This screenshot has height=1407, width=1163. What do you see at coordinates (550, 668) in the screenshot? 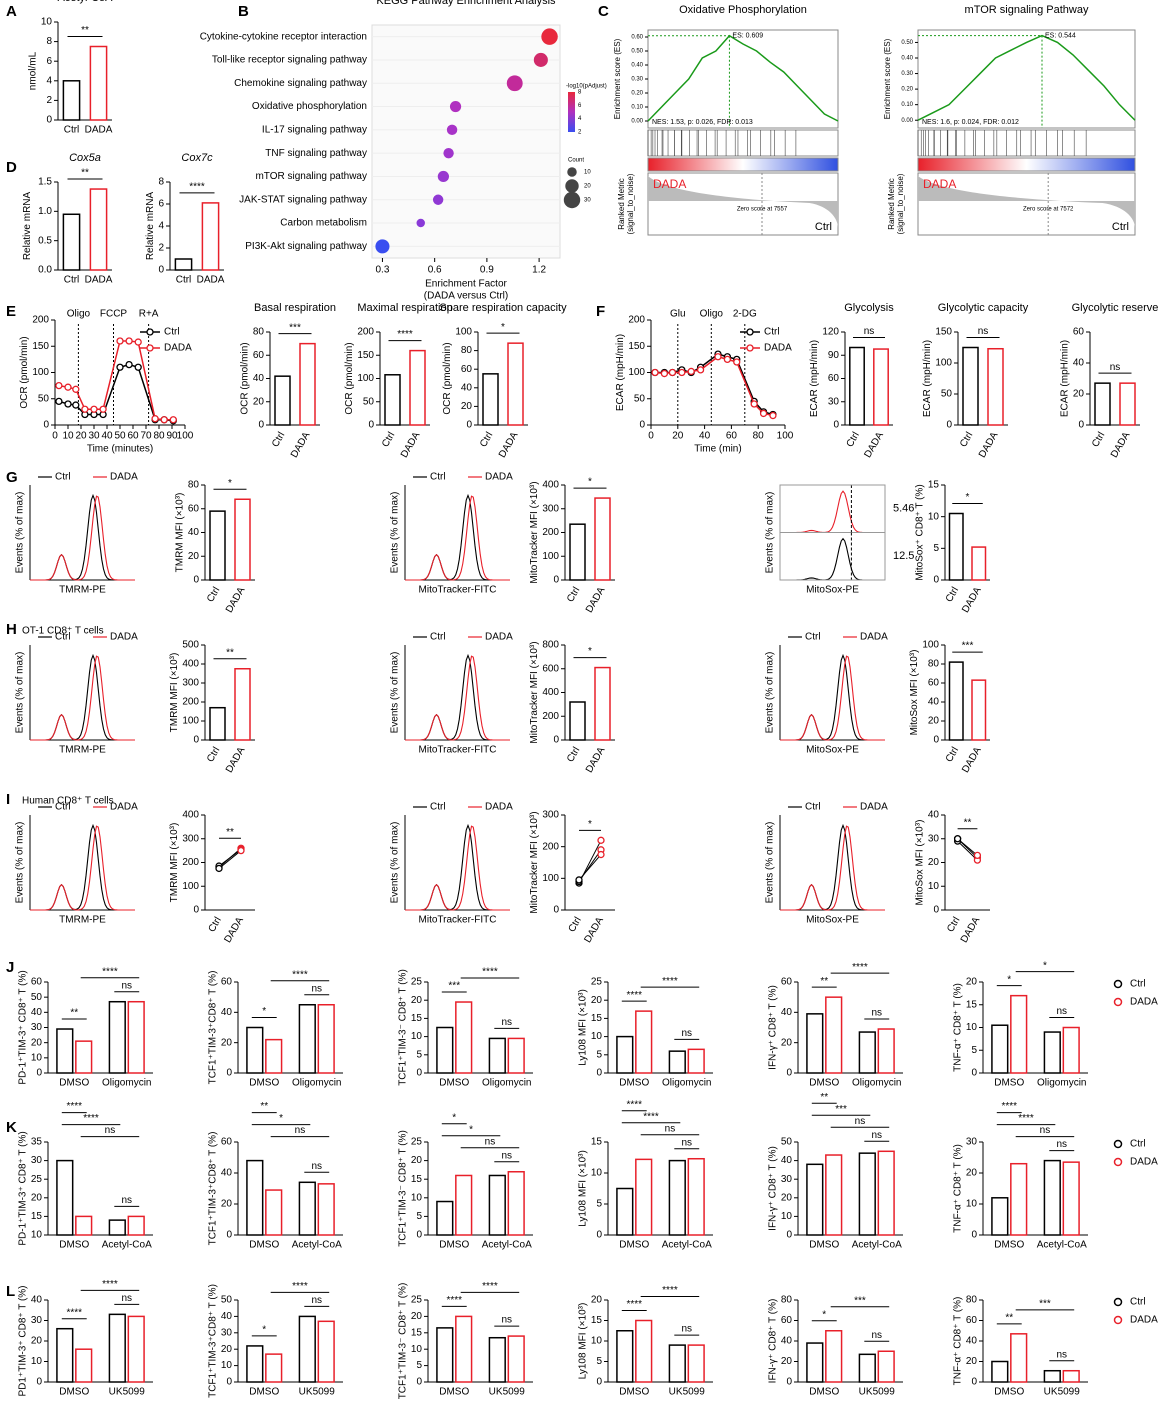
I see `y-tick-label: 600` at bounding box center [550, 668].